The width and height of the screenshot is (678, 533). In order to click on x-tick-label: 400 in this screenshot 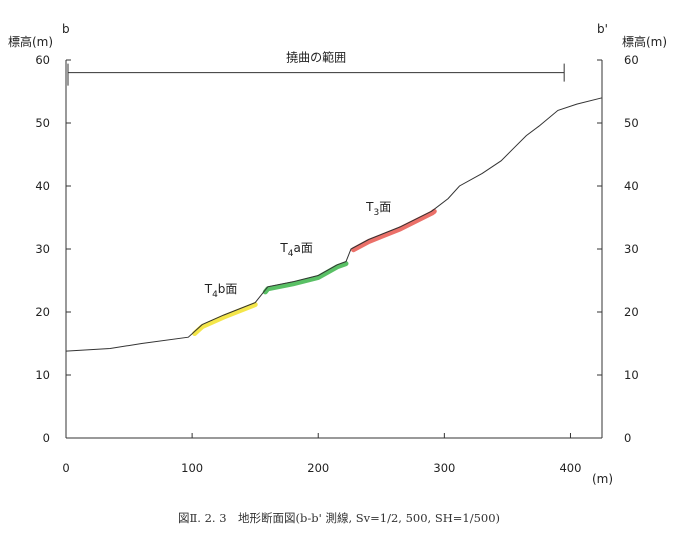, I will do `click(570, 468)`.